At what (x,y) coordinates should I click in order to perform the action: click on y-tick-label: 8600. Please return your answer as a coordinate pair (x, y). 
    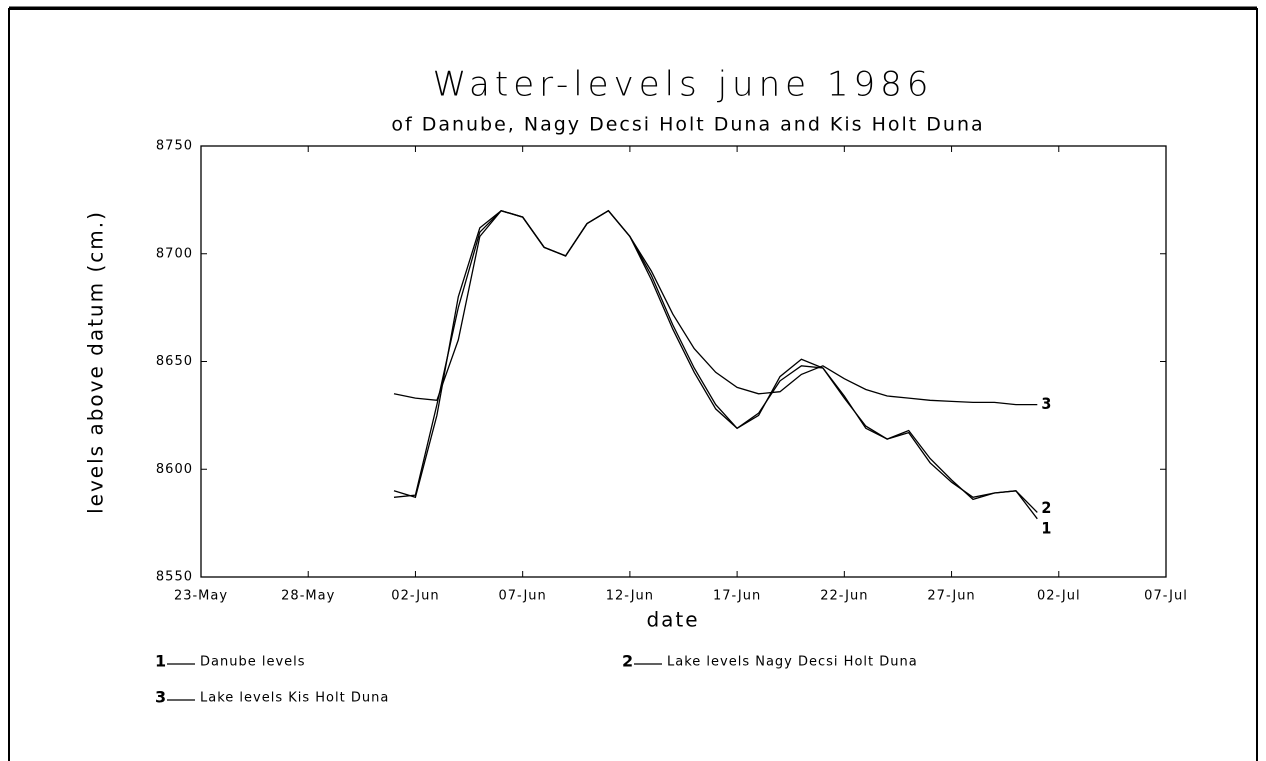
    Looking at the image, I should click on (174, 469).